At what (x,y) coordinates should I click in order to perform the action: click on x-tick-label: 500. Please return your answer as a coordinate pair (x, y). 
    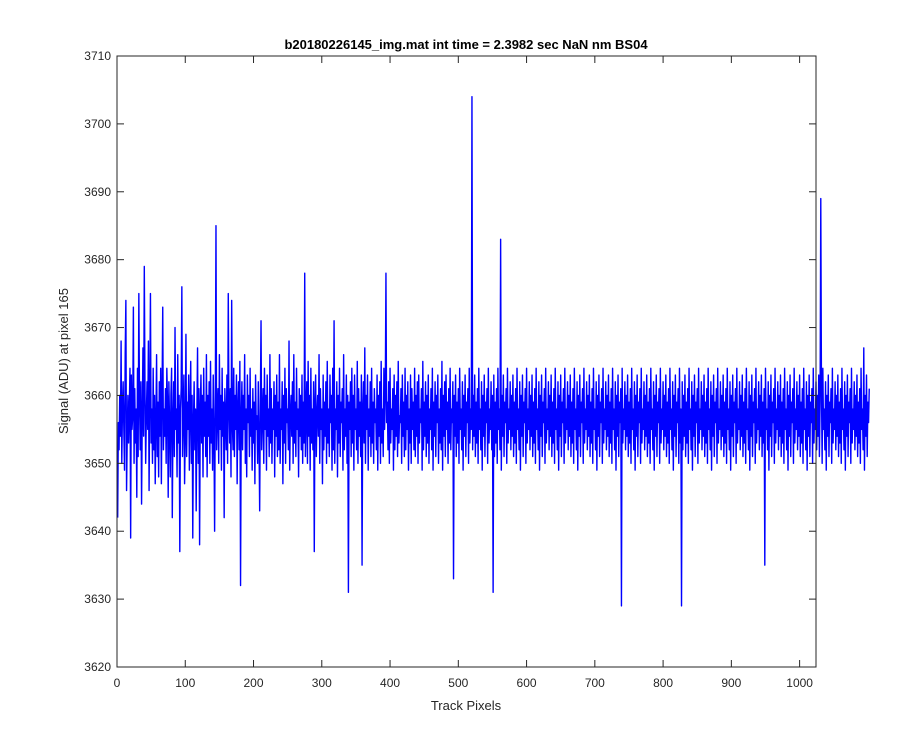
    Looking at the image, I should click on (458, 683).